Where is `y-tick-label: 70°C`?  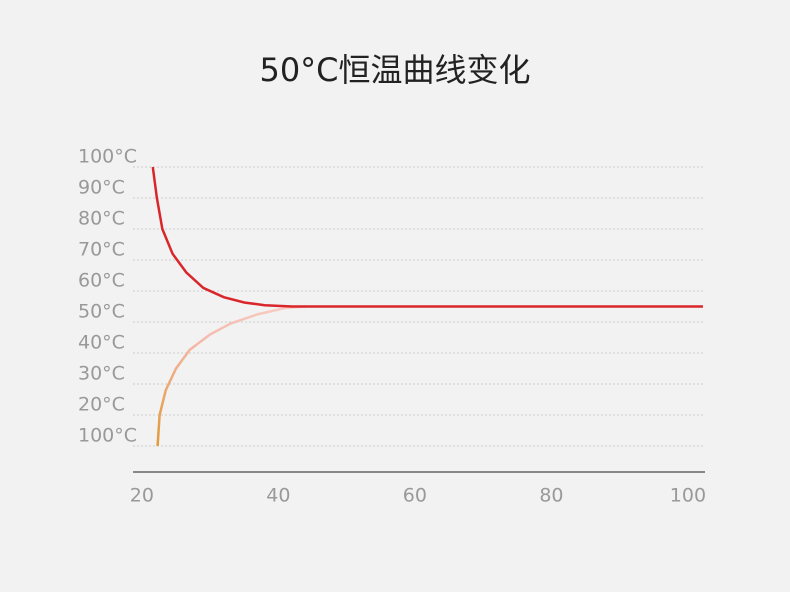 y-tick-label: 70°C is located at coordinates (101, 250).